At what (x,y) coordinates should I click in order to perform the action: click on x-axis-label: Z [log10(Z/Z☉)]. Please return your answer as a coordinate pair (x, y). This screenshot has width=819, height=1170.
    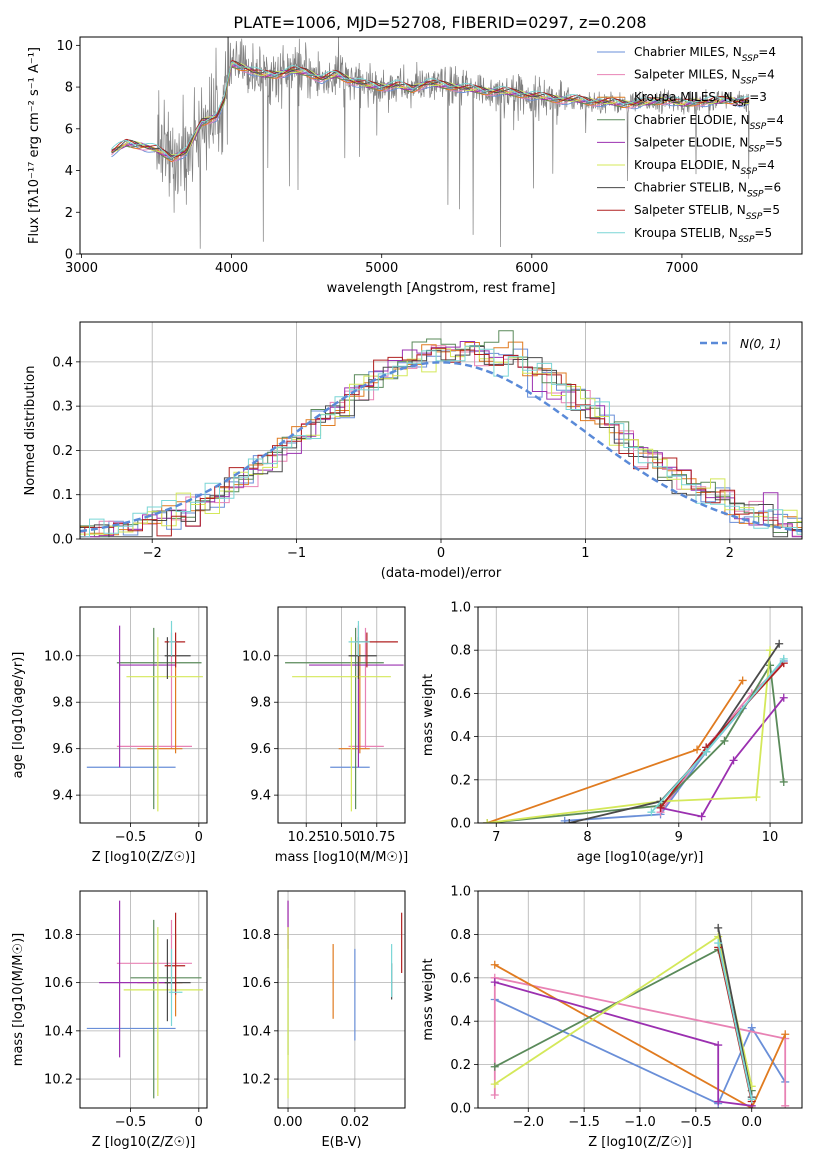
    Looking at the image, I should click on (144, 857).